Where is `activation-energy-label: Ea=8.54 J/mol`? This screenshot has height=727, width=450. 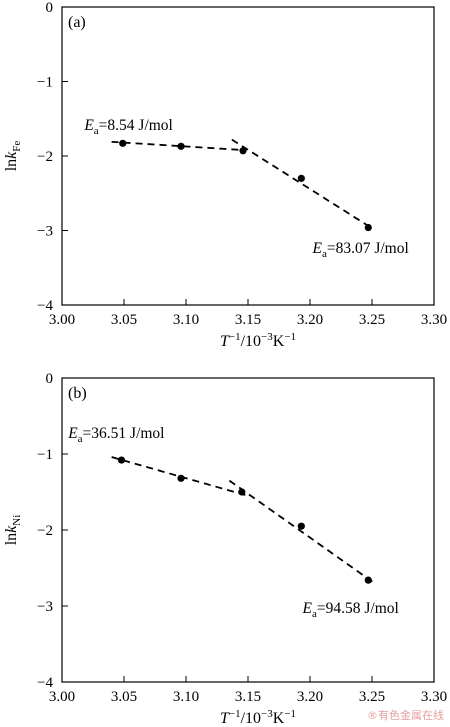
activation-energy-label: Ea=8.54 J/mol is located at coordinates (128, 127).